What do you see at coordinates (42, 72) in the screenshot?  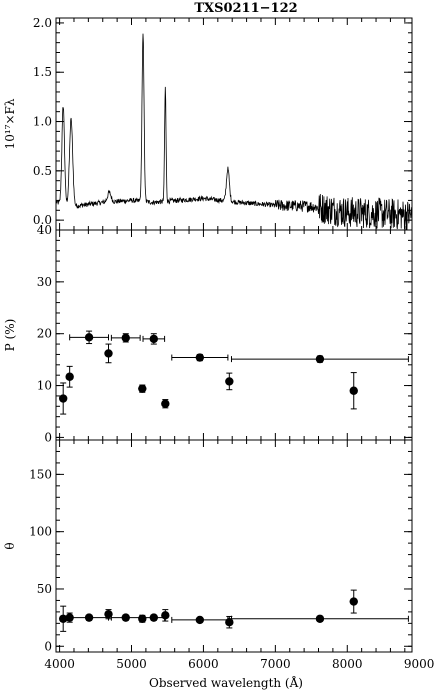 I see `y-tick-label: 1.5` at bounding box center [42, 72].